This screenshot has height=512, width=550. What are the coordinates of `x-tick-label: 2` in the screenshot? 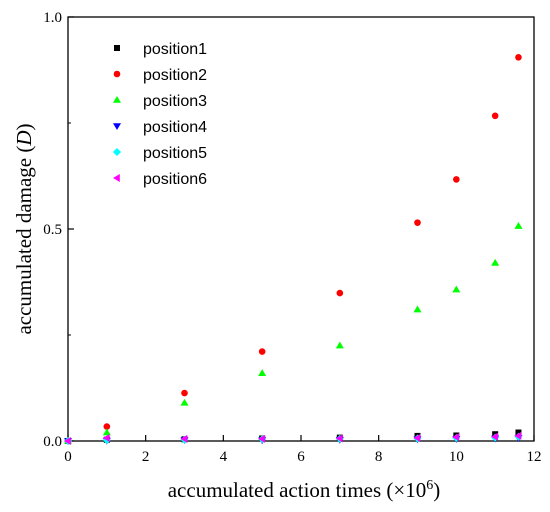 It's located at (146, 457).